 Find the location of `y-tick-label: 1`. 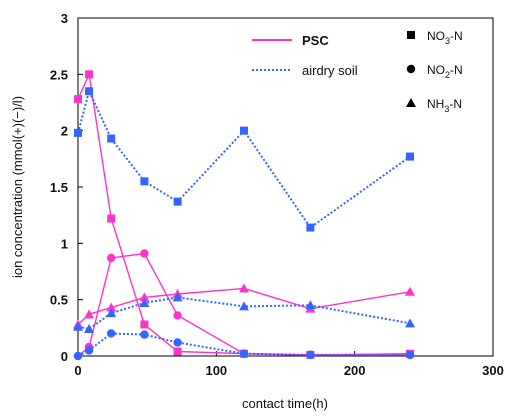

y-tick-label: 1 is located at coordinates (64, 243).